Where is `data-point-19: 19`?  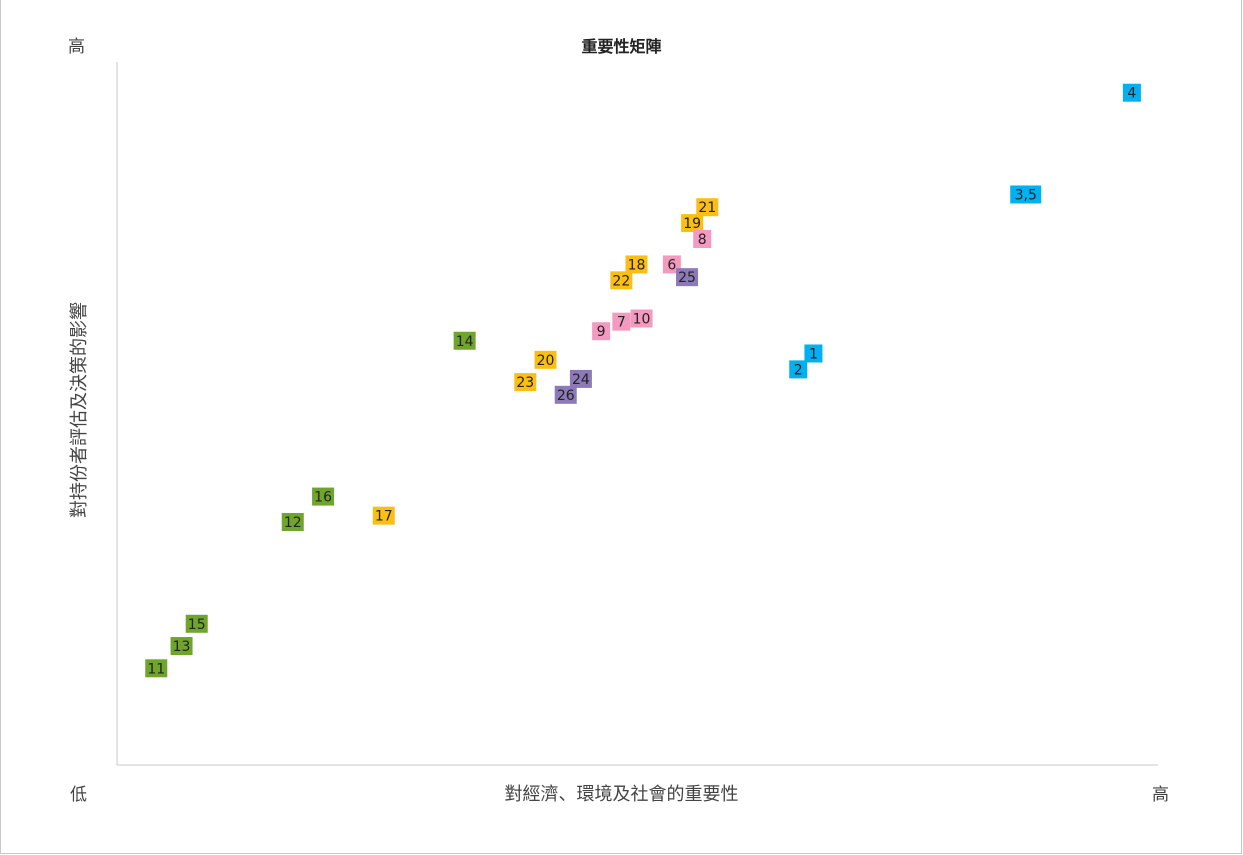 data-point-19: 19 is located at coordinates (692, 223).